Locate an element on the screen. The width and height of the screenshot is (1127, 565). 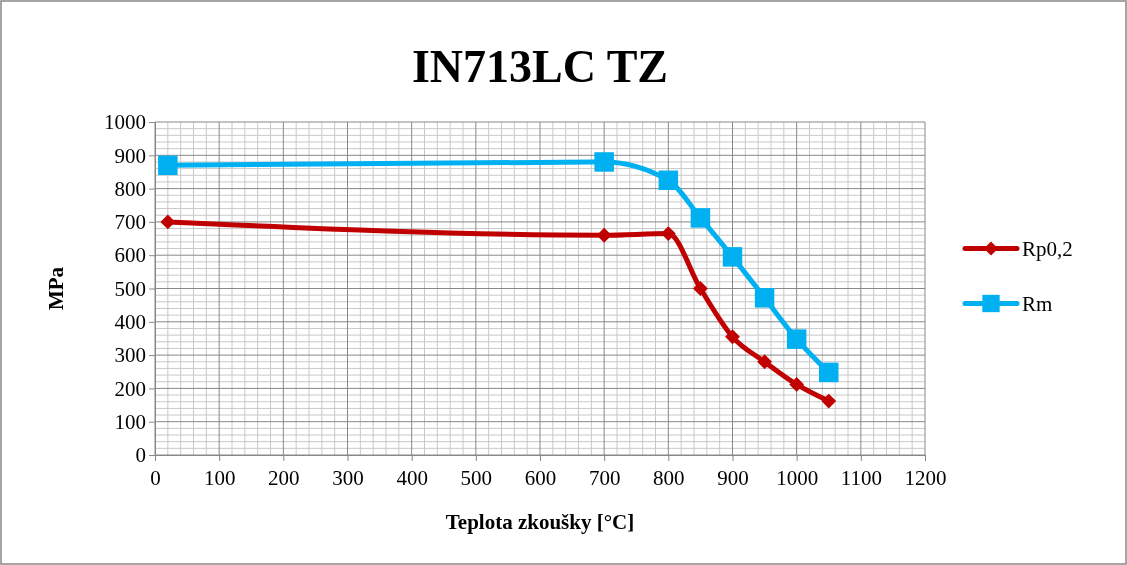
y-tick-label: 800 is located at coordinates (130, 188).